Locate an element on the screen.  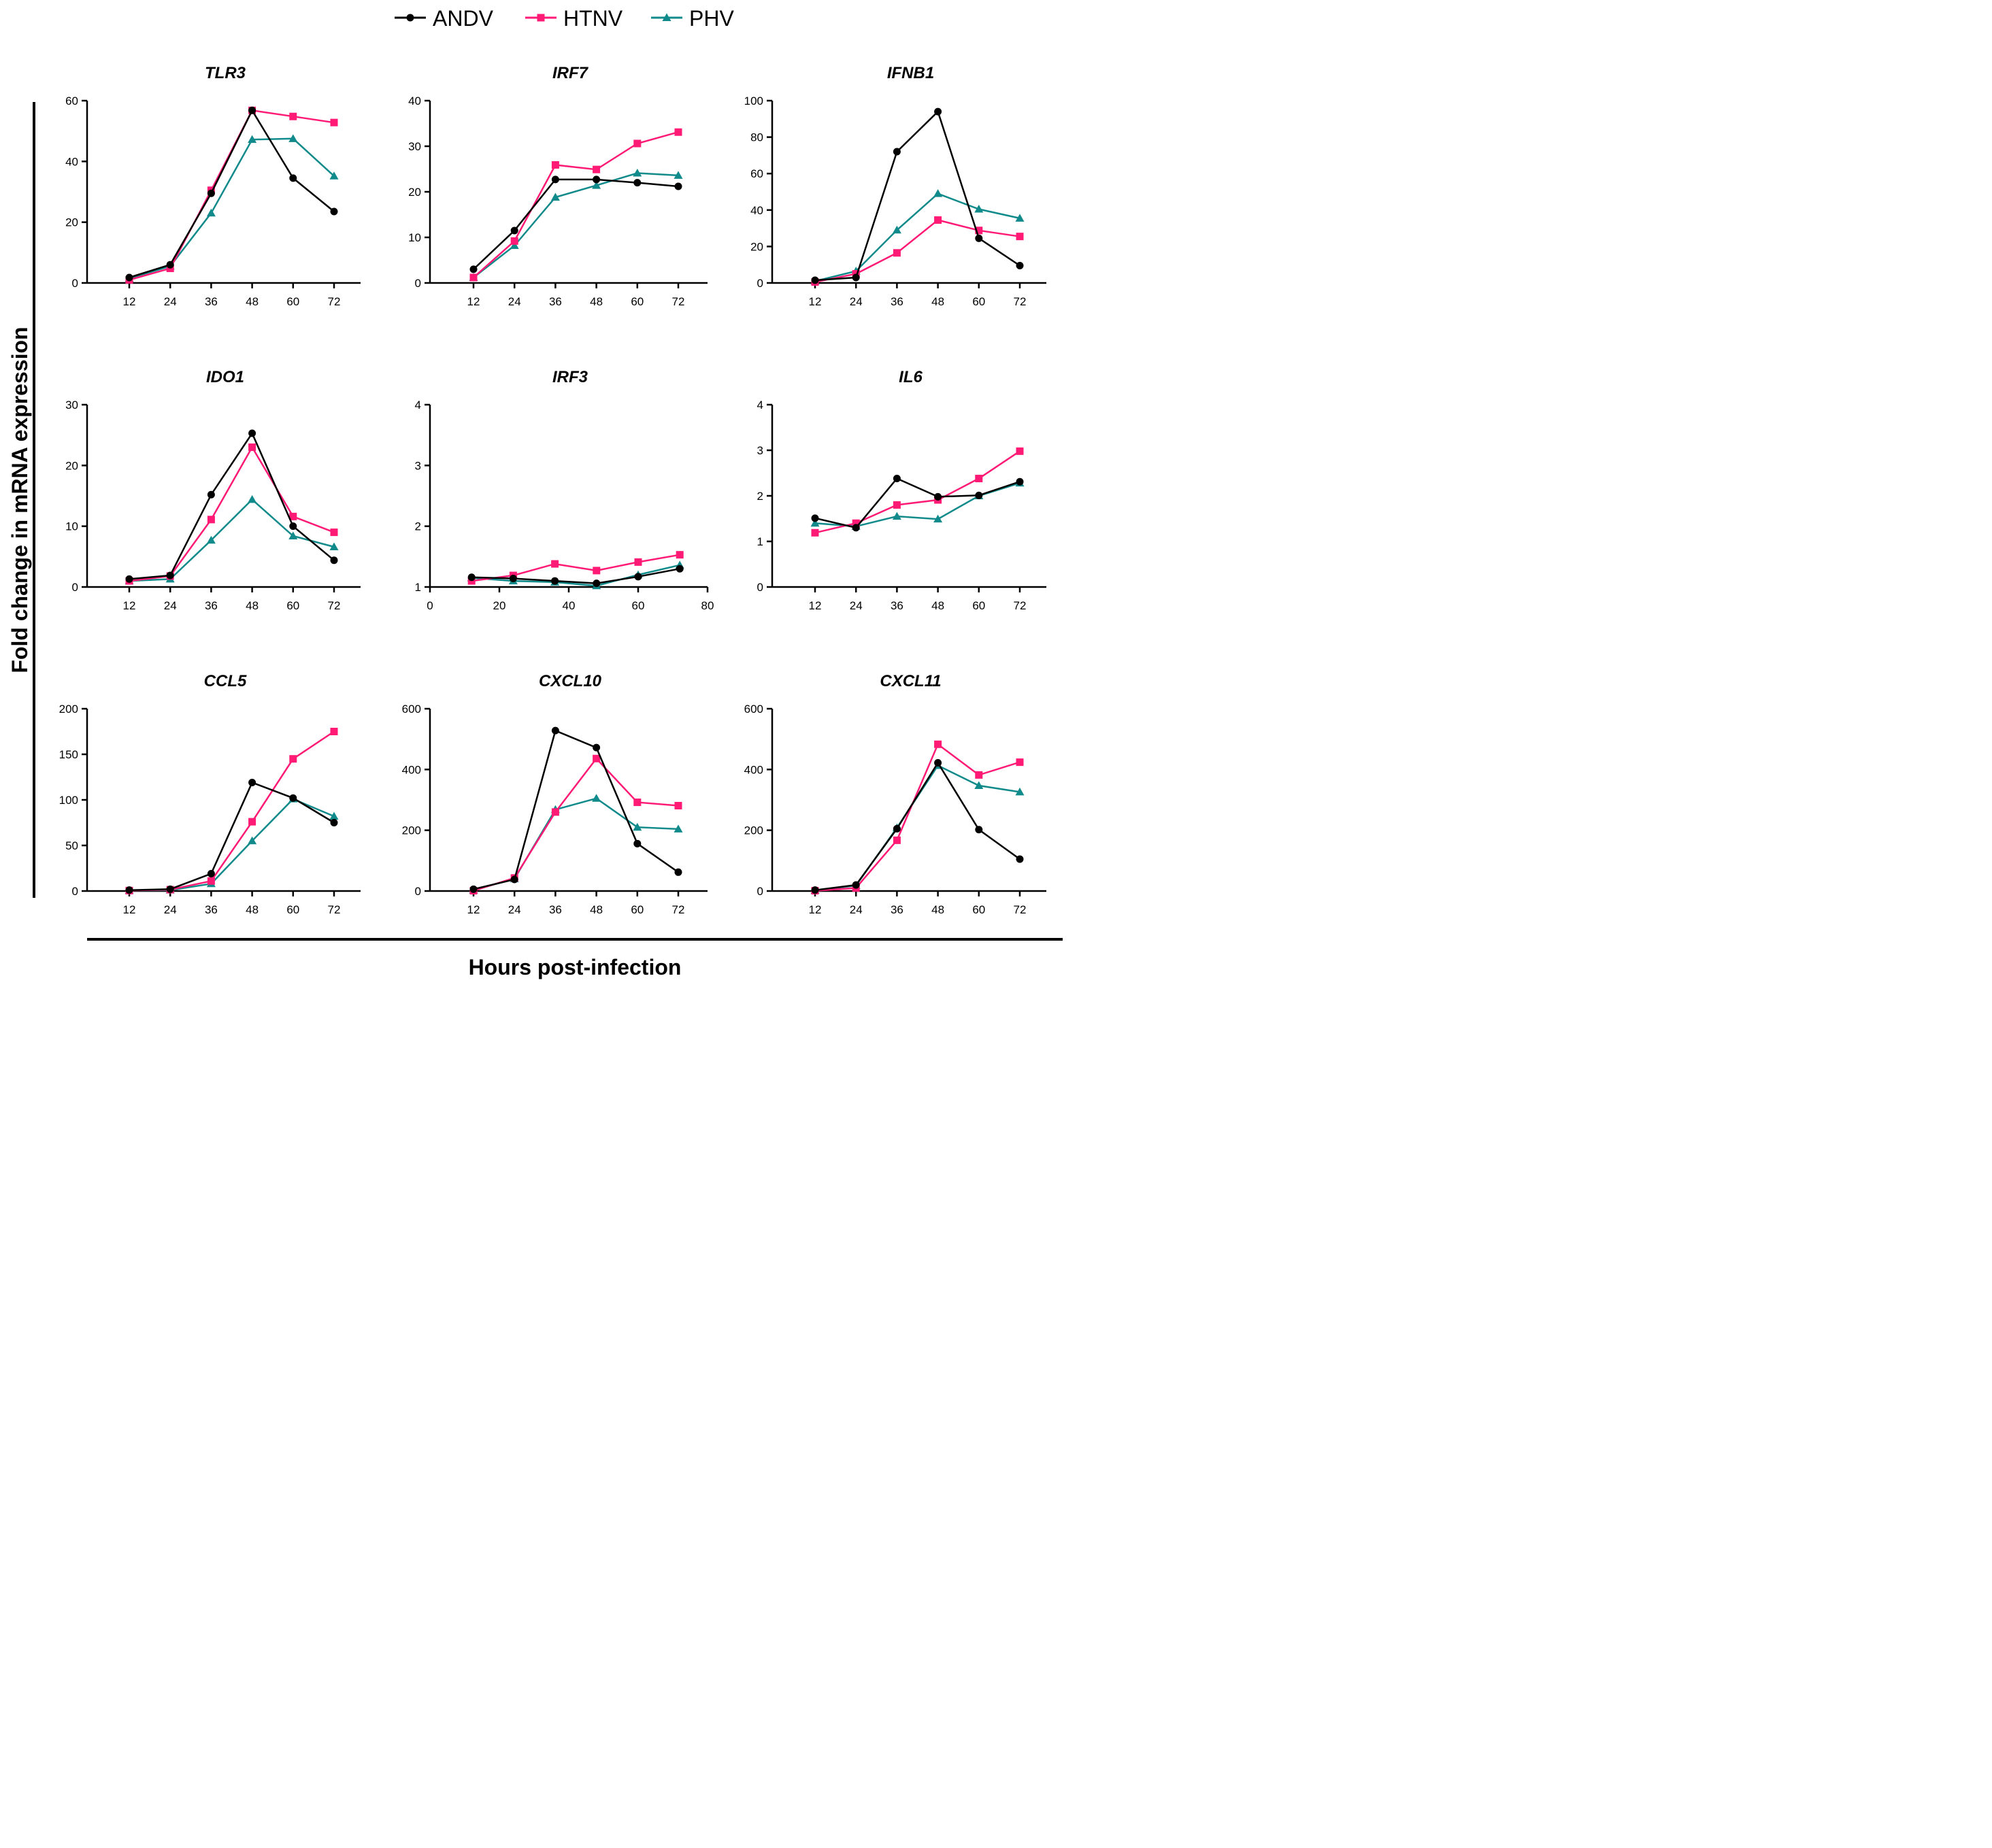
panel-irf7: IRF7 0 10 20 30 40 12 24 36 48 60 72 is located at coordinates (558, 186).